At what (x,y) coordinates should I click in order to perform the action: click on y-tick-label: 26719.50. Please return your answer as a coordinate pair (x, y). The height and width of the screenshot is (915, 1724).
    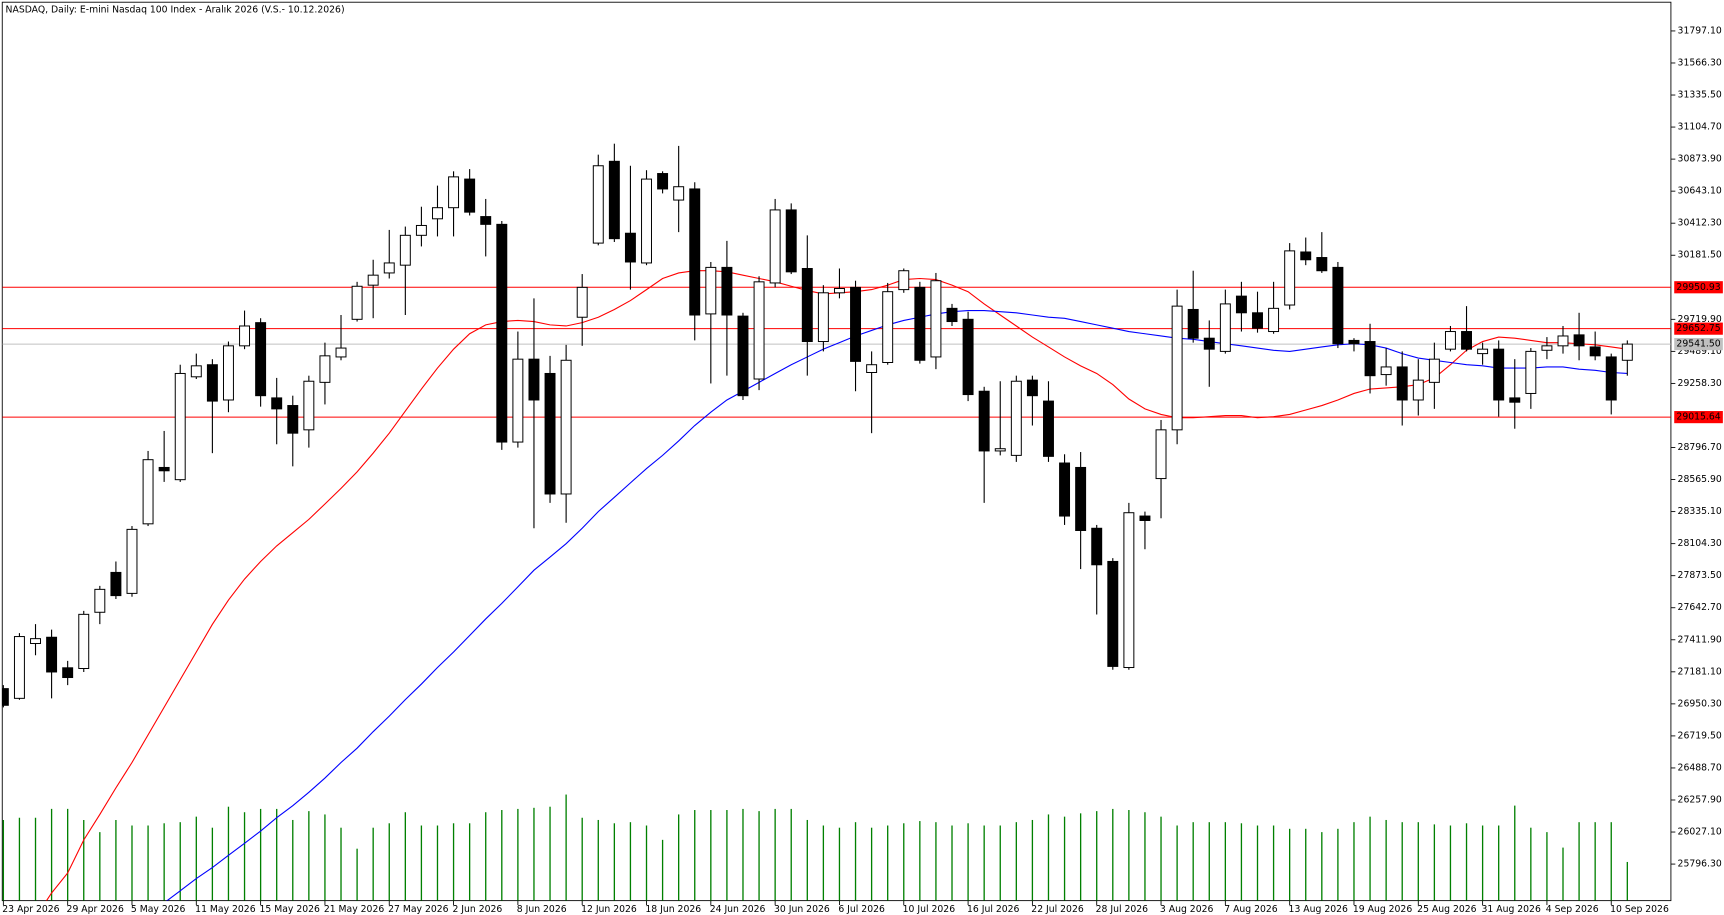
    Looking at the image, I should click on (1700, 735).